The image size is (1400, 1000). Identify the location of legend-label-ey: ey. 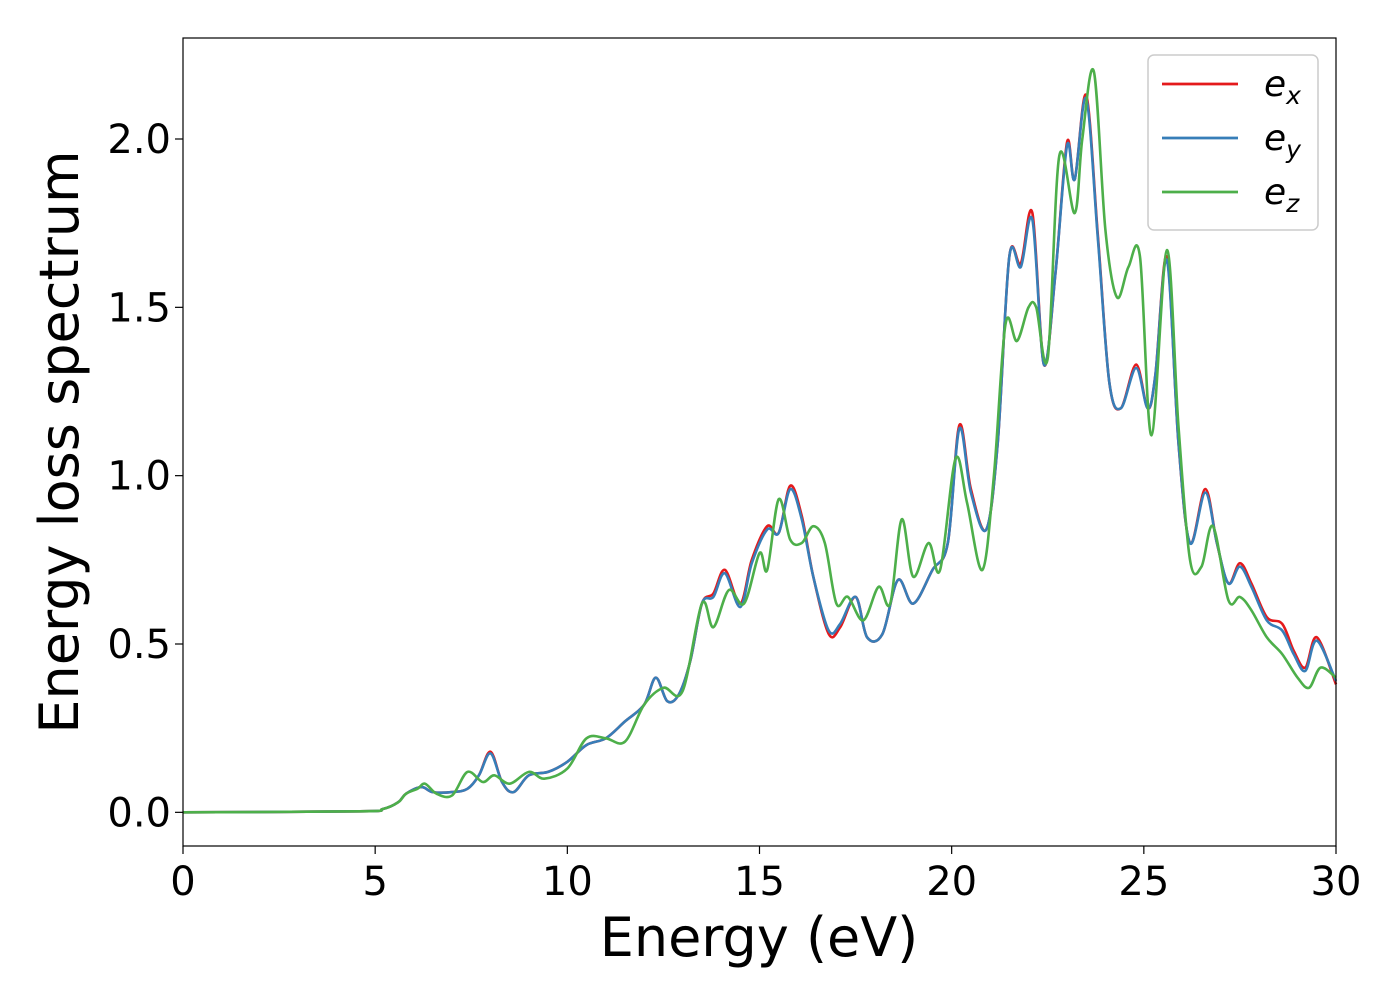
(1283, 141).